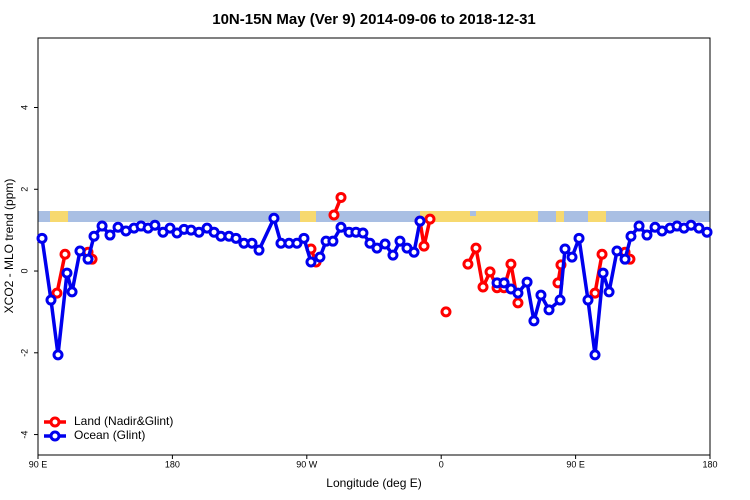 The height and width of the screenshot is (500, 750). Describe the element at coordinates (24, 435) in the screenshot. I see `y-tick-label: -4` at that location.